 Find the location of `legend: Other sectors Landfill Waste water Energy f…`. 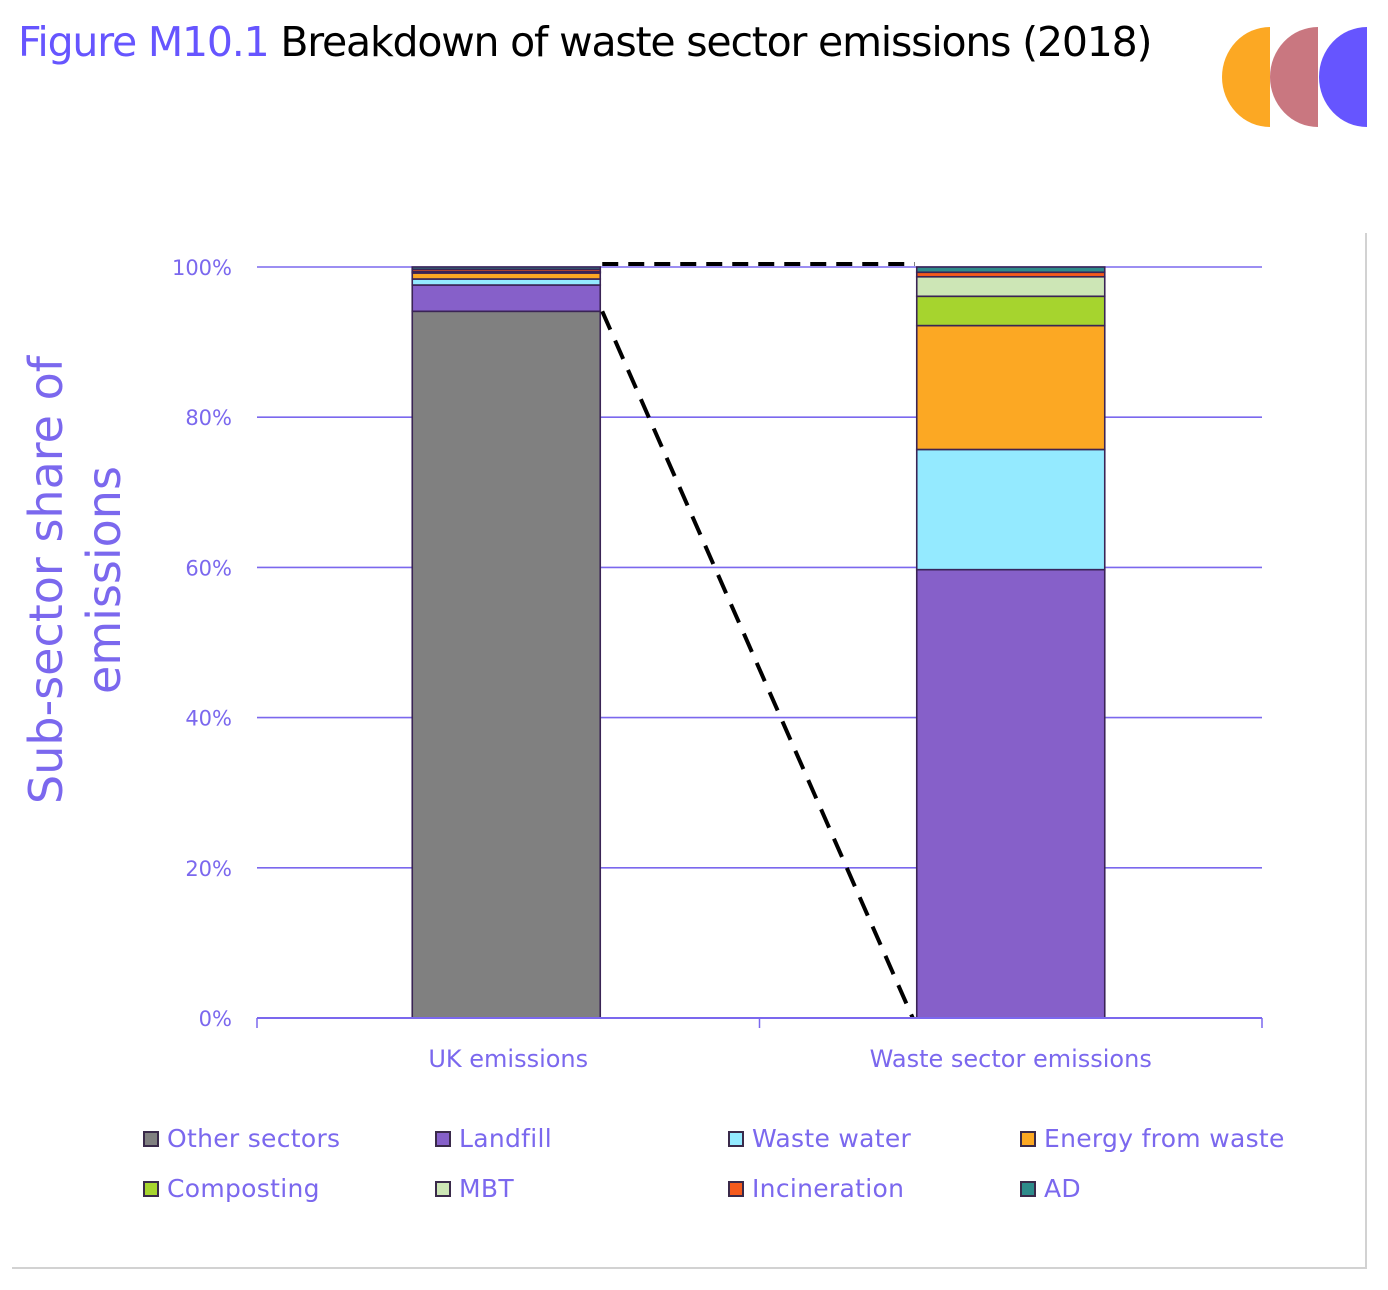

legend: Other sectors Landfill Waste water Energy f… is located at coordinates (743, 1169).